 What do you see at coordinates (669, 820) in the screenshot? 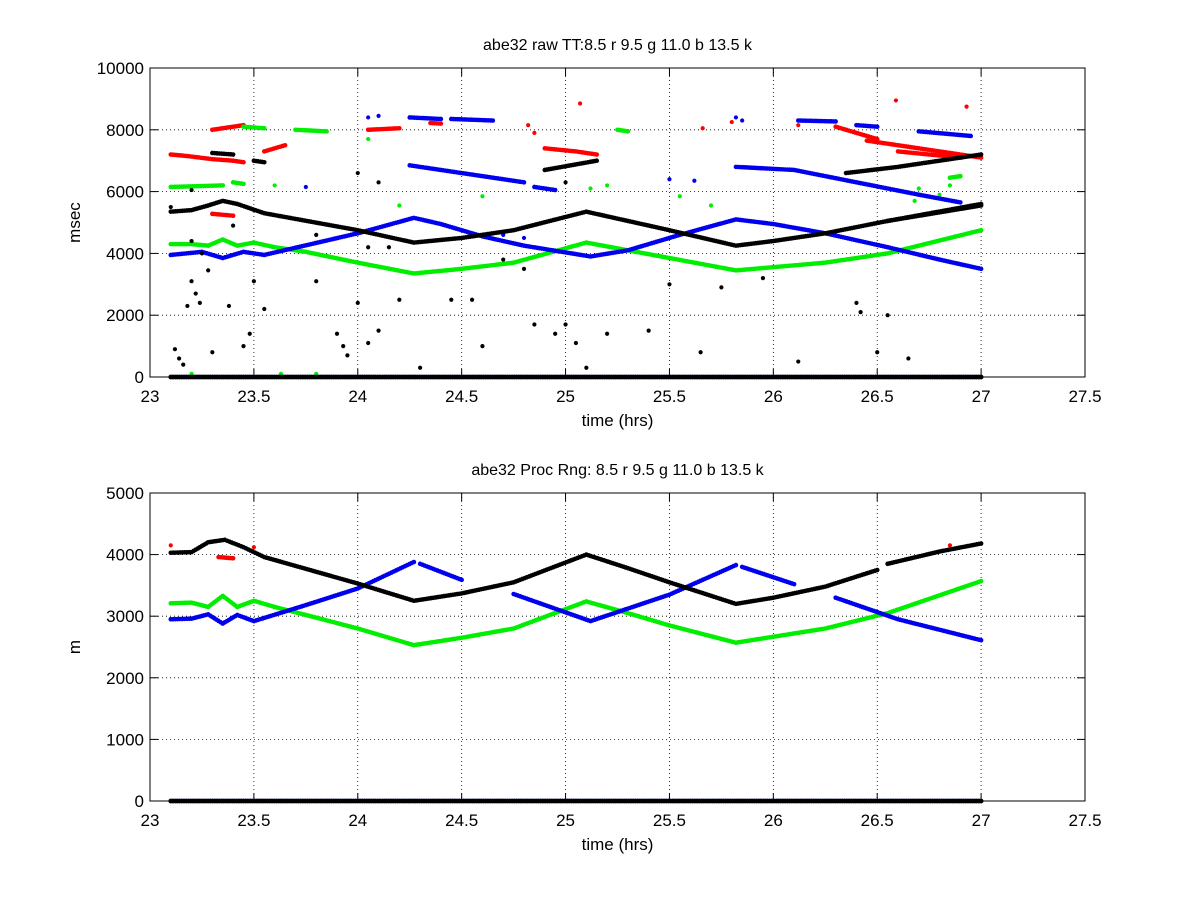
I see `proc-rng-x-tick-label: 25.5` at bounding box center [669, 820].